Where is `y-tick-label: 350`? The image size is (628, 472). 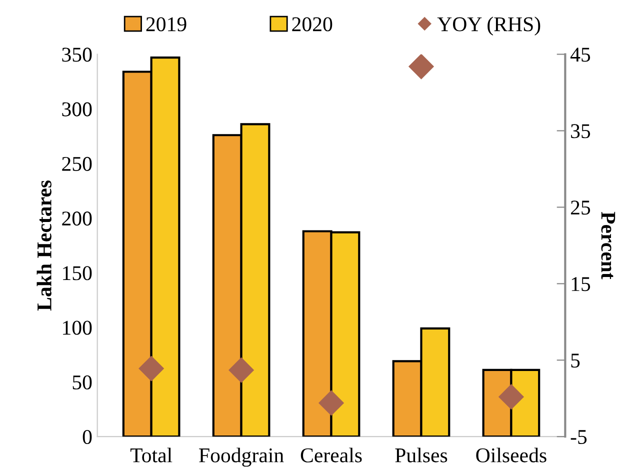
y-tick-label: 350 is located at coordinates (77, 55).